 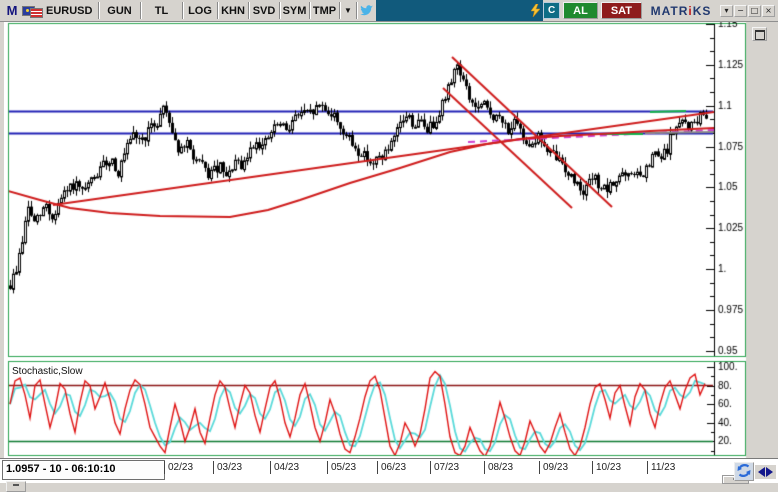 What do you see at coordinates (740, 10) in the screenshot?
I see `minimize-button: −` at bounding box center [740, 10].